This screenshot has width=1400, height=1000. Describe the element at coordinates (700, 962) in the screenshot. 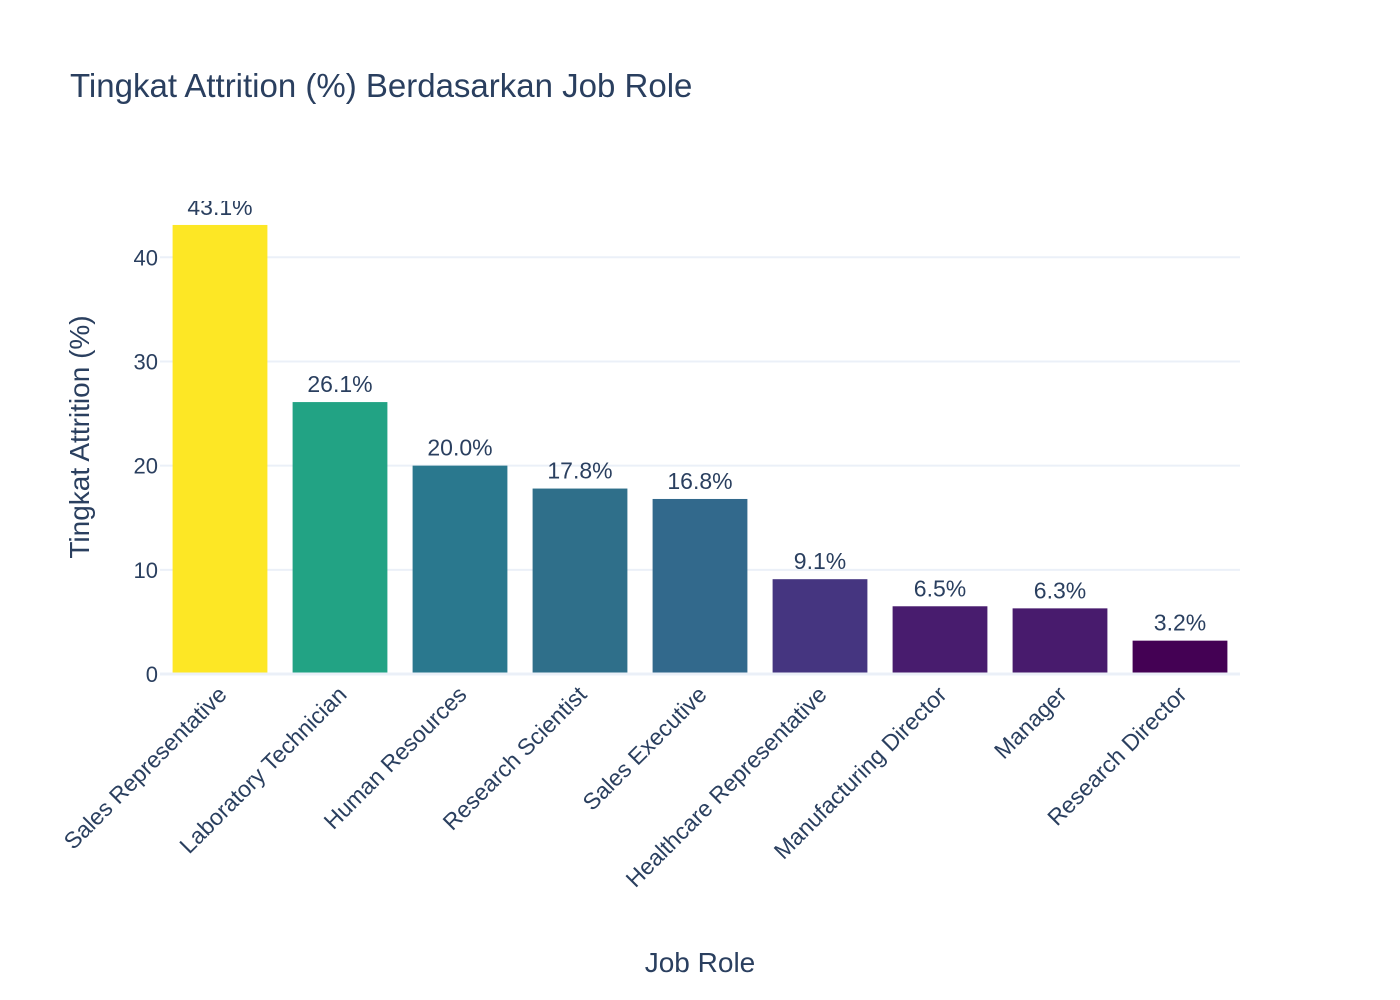

I see `x-axis-title: Job Role` at that location.